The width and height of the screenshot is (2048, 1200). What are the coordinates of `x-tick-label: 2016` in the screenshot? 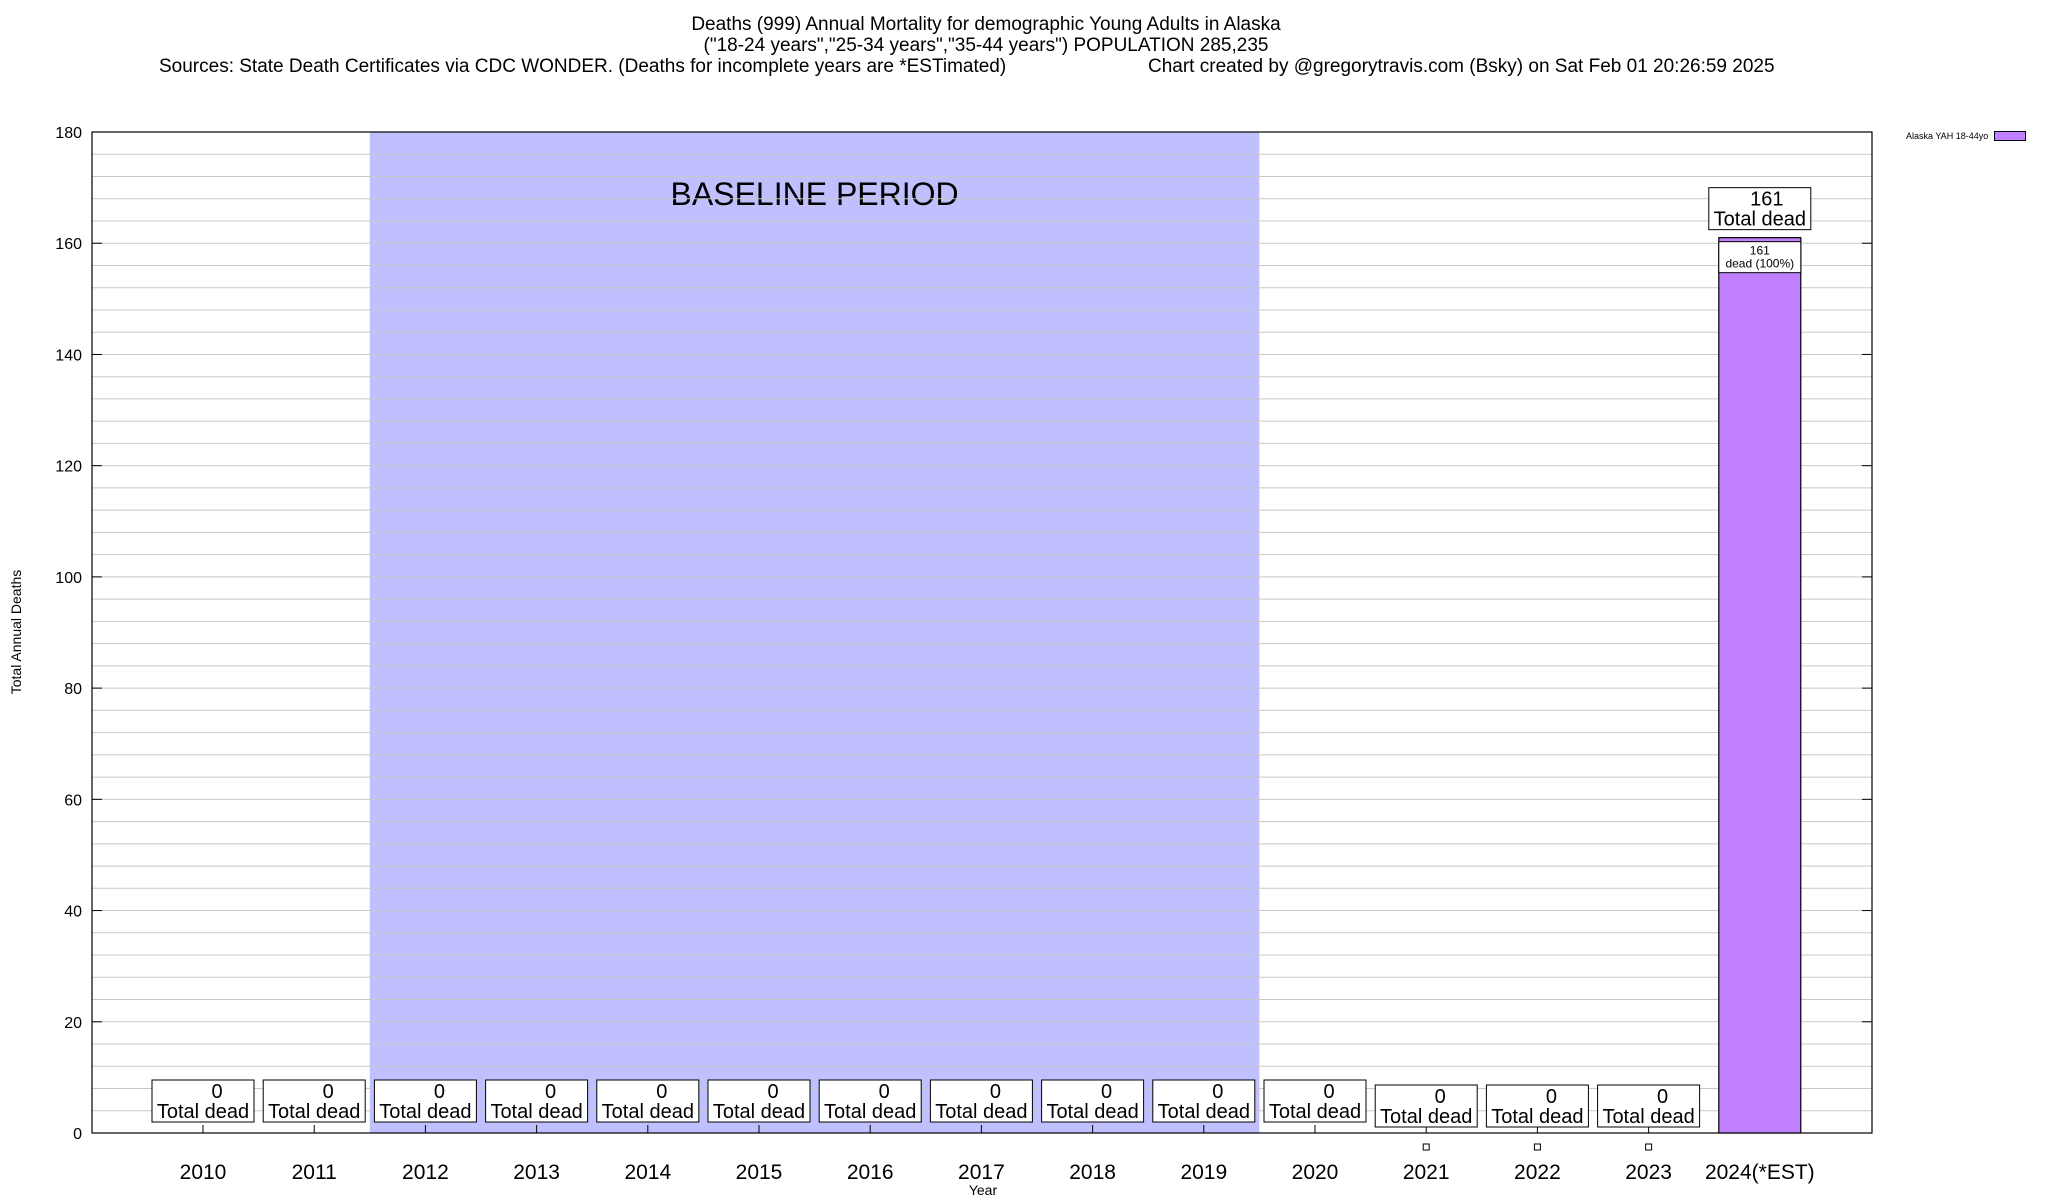 It's located at (870, 1172).